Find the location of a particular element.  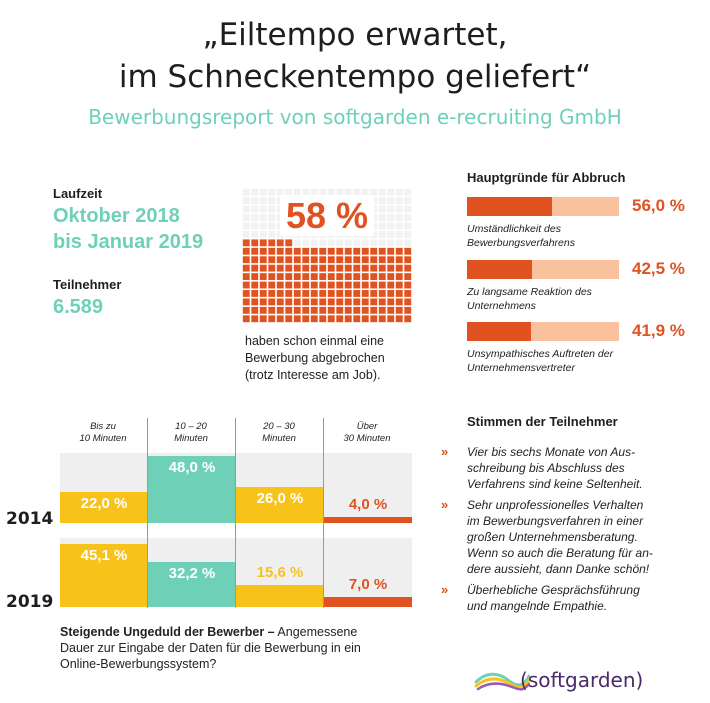

participants-label: Teilnehmer is located at coordinates (87, 284).